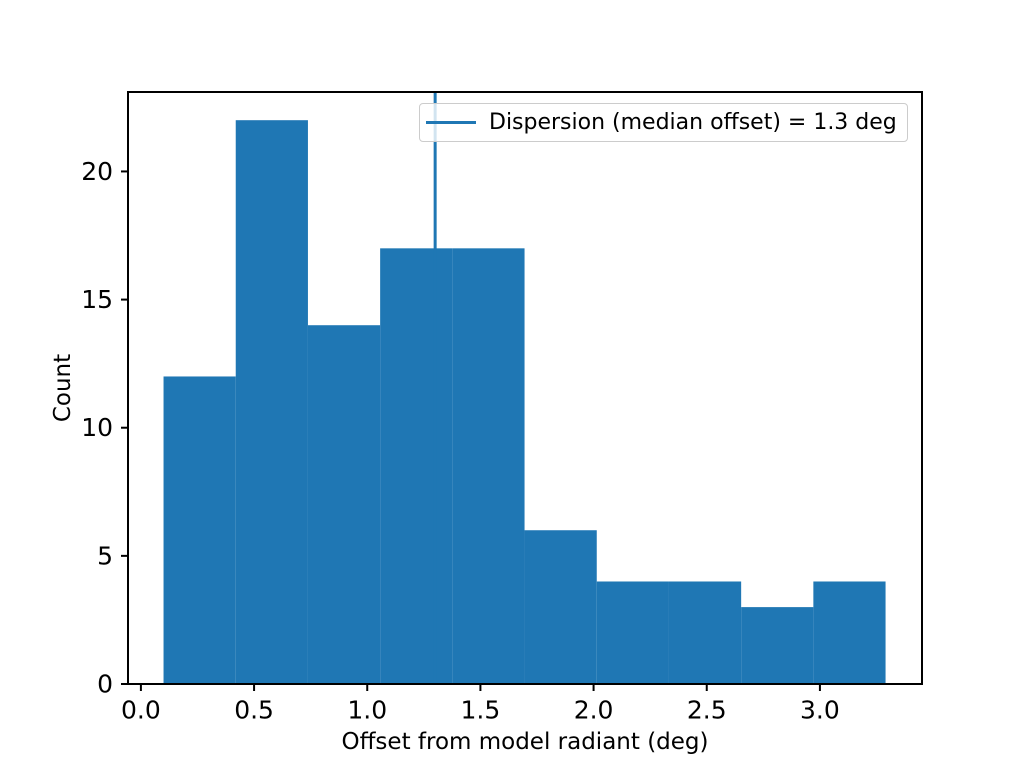 The height and width of the screenshot is (768, 1024). What do you see at coordinates (105, 555) in the screenshot?
I see `y-tick-label: 5` at bounding box center [105, 555].